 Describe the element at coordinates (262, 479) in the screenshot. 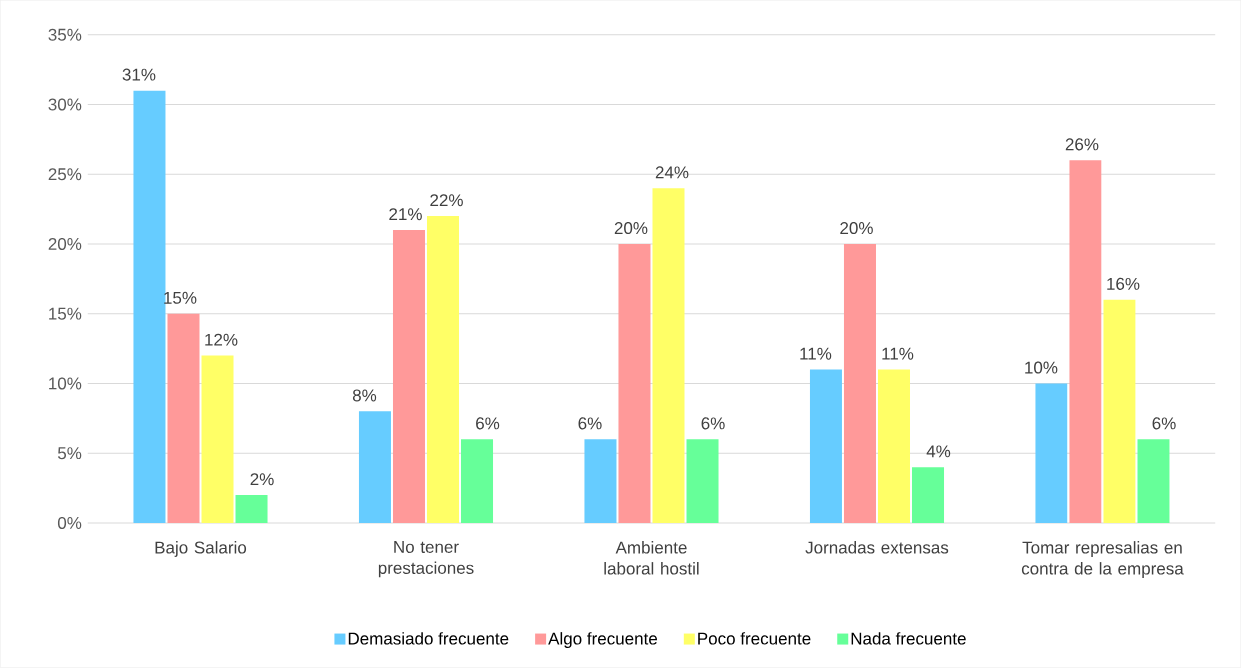

I see `data-label: 2%` at that location.